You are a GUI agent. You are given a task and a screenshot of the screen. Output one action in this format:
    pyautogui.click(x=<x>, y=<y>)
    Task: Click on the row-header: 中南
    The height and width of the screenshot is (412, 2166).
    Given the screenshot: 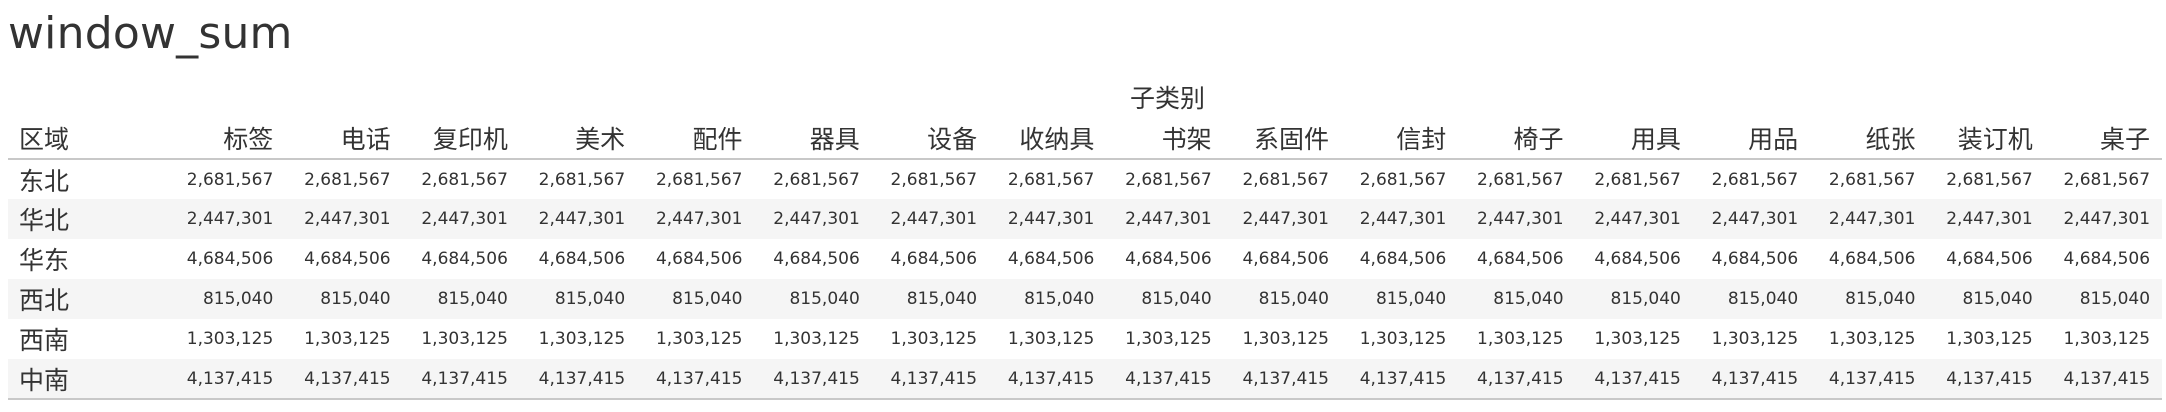 What is the action you would take?
    pyautogui.click(x=88, y=379)
    